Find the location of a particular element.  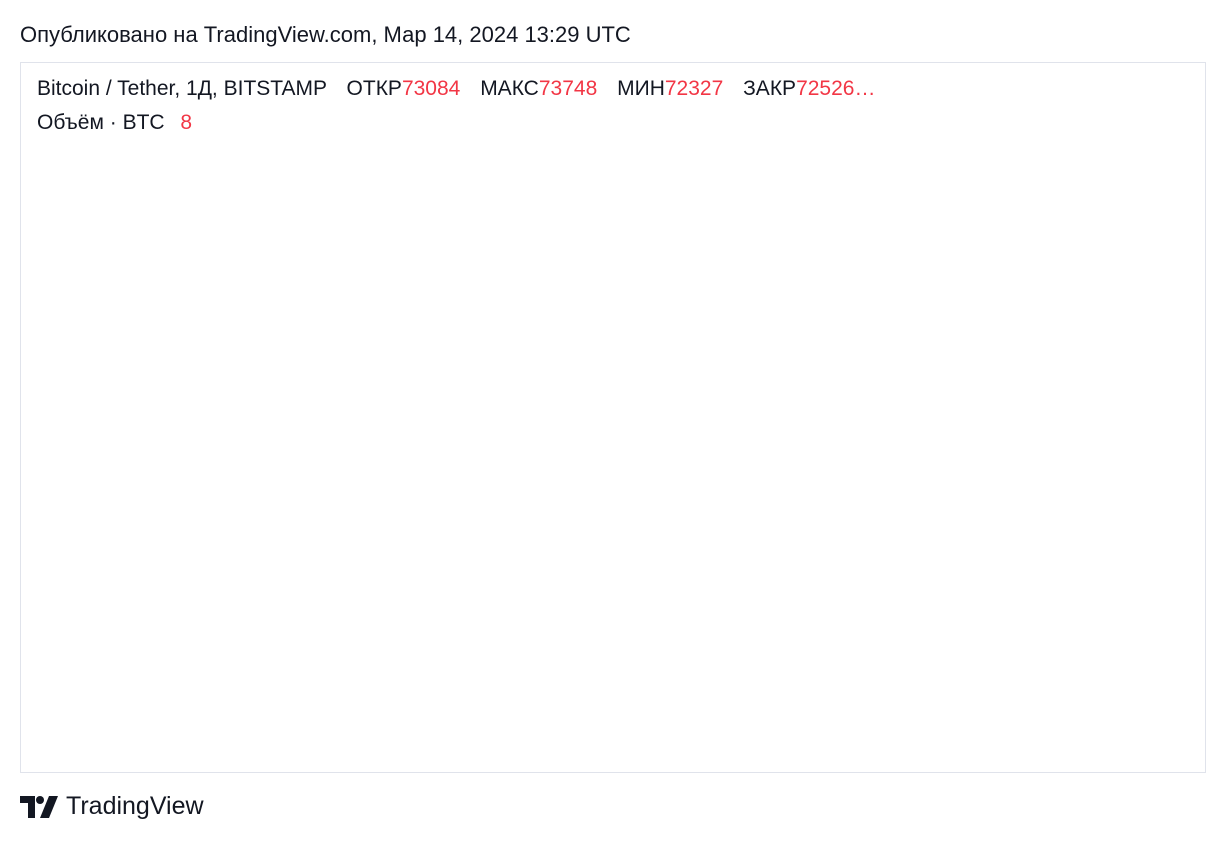

high-value: 73748 is located at coordinates (568, 88).